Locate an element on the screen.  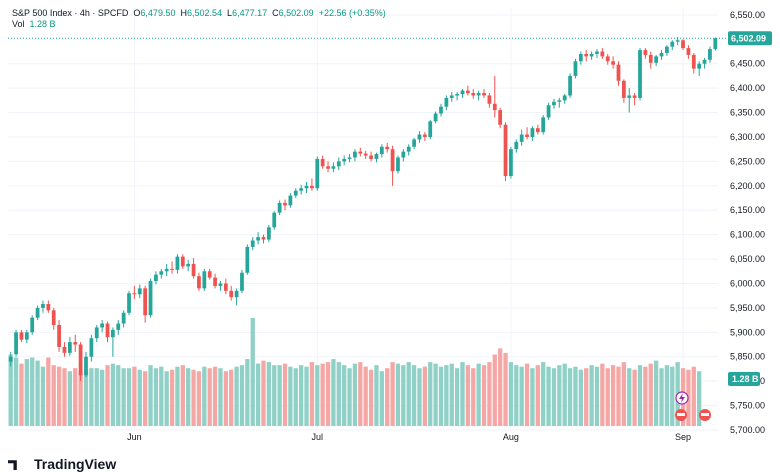
tradingview-mark-icon is located at coordinates (12, 465).